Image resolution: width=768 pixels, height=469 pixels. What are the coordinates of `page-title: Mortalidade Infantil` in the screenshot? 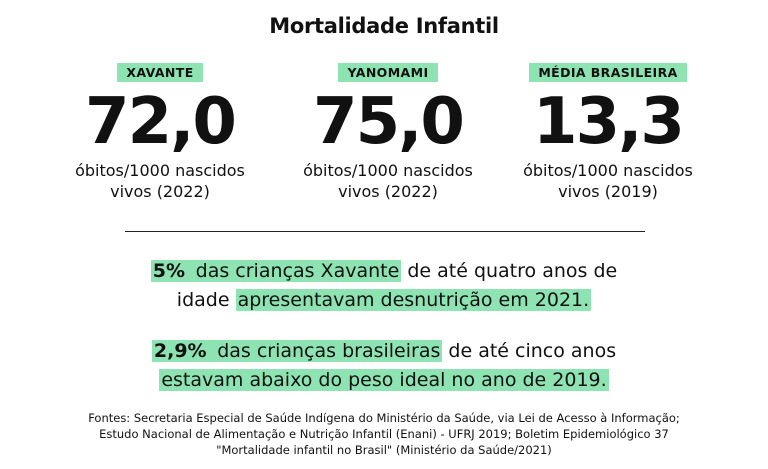 It's located at (384, 26).